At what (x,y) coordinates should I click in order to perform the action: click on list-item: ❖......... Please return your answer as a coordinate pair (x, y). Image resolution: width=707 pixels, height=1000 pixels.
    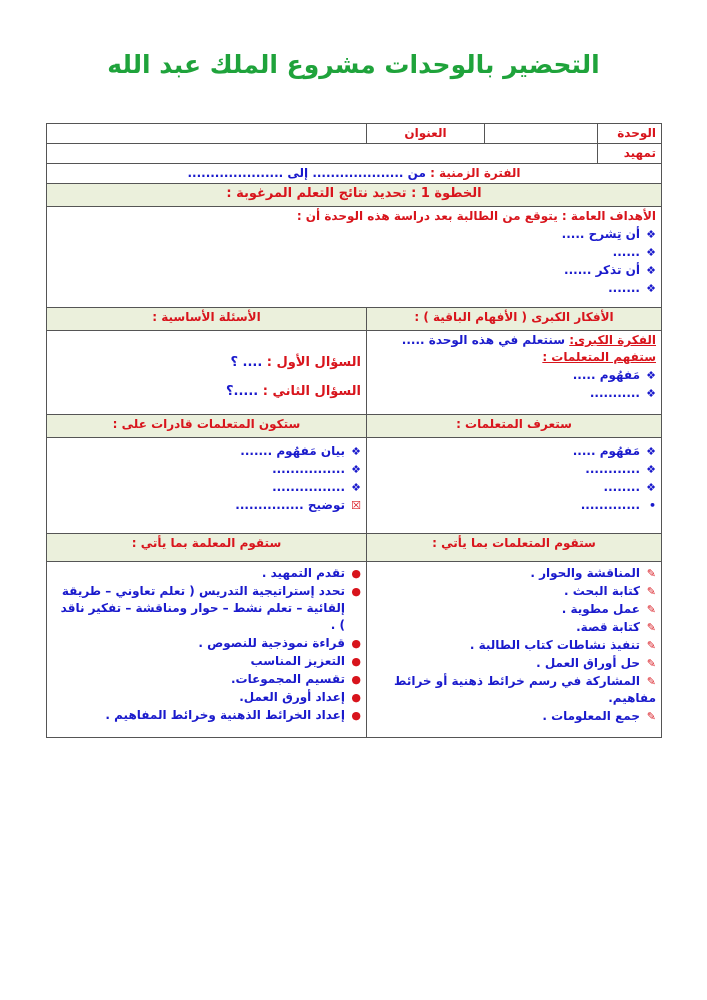
    Looking at the image, I should click on (629, 487).